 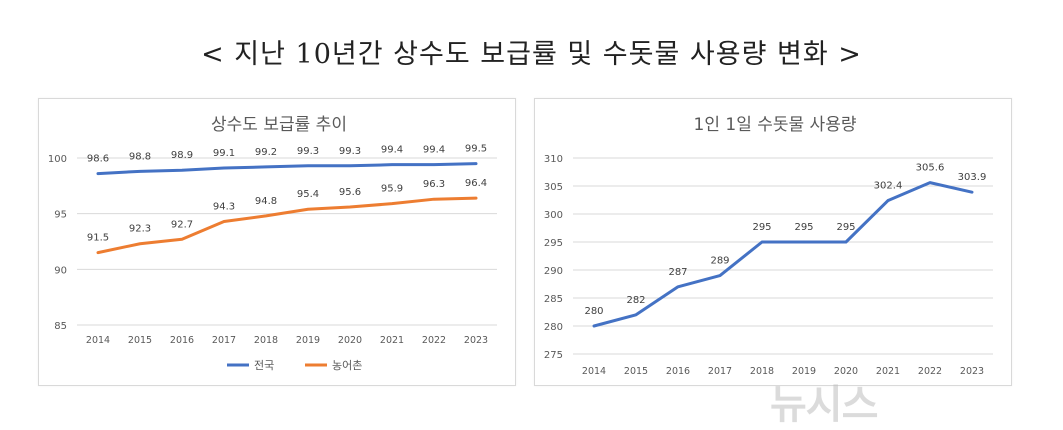 What do you see at coordinates (287, 169) in the screenshot?
I see `series-line-전국` at bounding box center [287, 169].